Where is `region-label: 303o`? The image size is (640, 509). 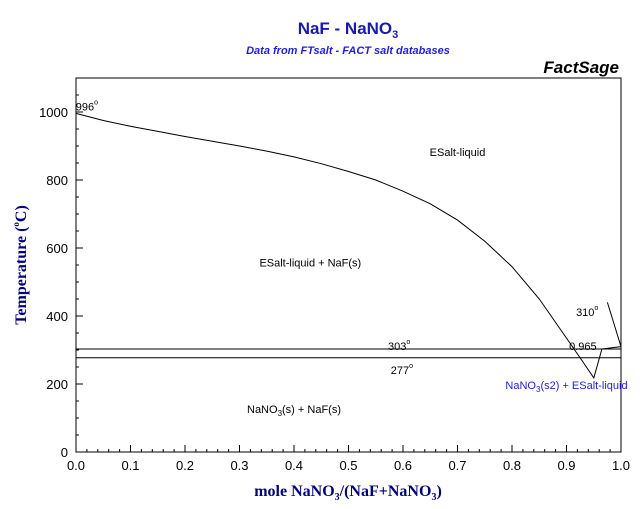 region-label: 303o is located at coordinates (399, 346).